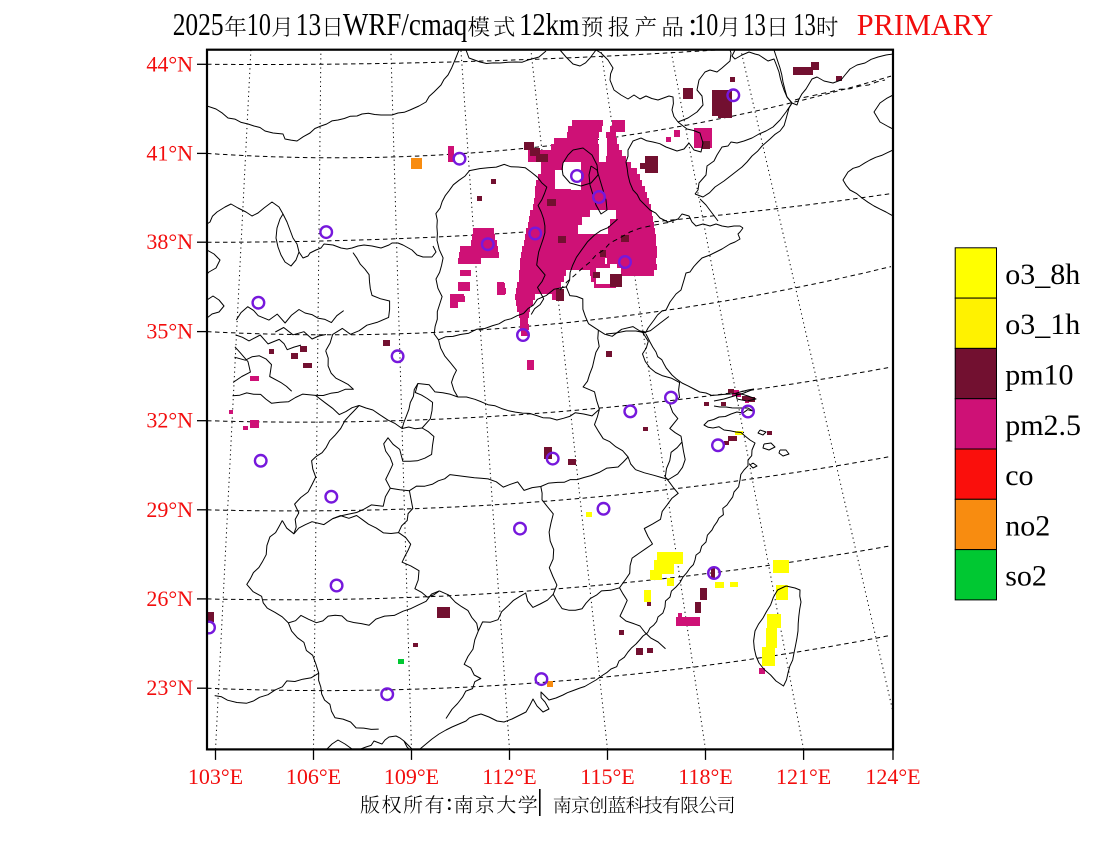  Describe the element at coordinates (509, 776) in the screenshot. I see `svg-text: 112°E` at that location.